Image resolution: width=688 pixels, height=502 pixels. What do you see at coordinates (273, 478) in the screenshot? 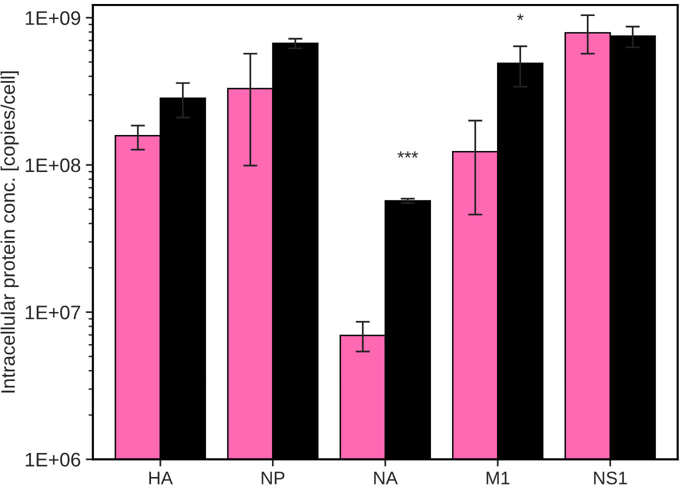
I see `x-tick-label: NP` at bounding box center [273, 478].